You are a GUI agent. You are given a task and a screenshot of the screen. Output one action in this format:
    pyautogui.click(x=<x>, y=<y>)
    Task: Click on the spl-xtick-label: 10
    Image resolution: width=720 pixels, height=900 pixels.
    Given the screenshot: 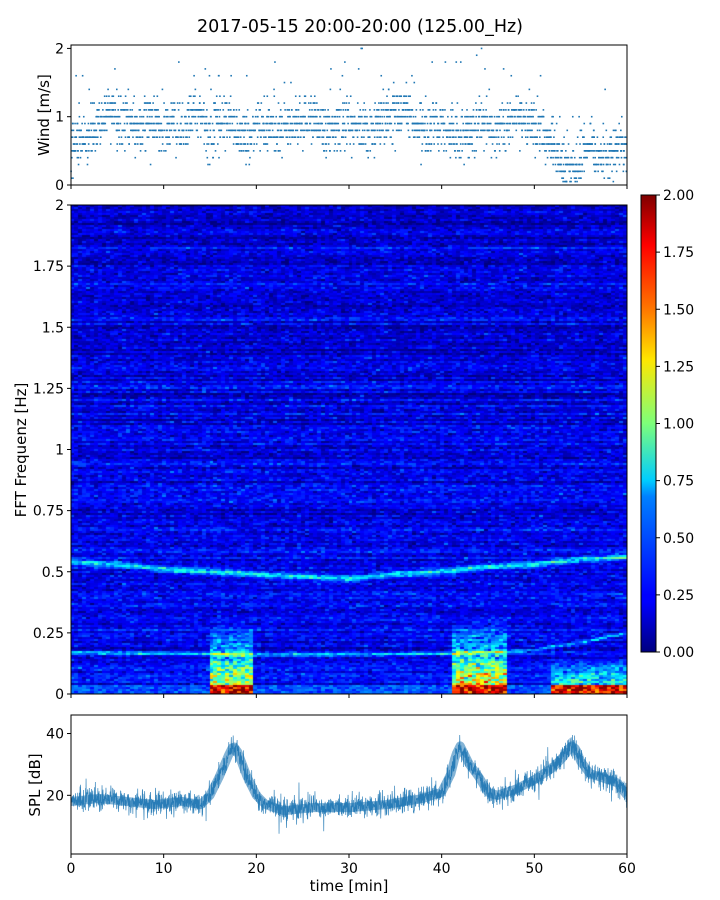 What is the action you would take?
    pyautogui.click(x=164, y=869)
    